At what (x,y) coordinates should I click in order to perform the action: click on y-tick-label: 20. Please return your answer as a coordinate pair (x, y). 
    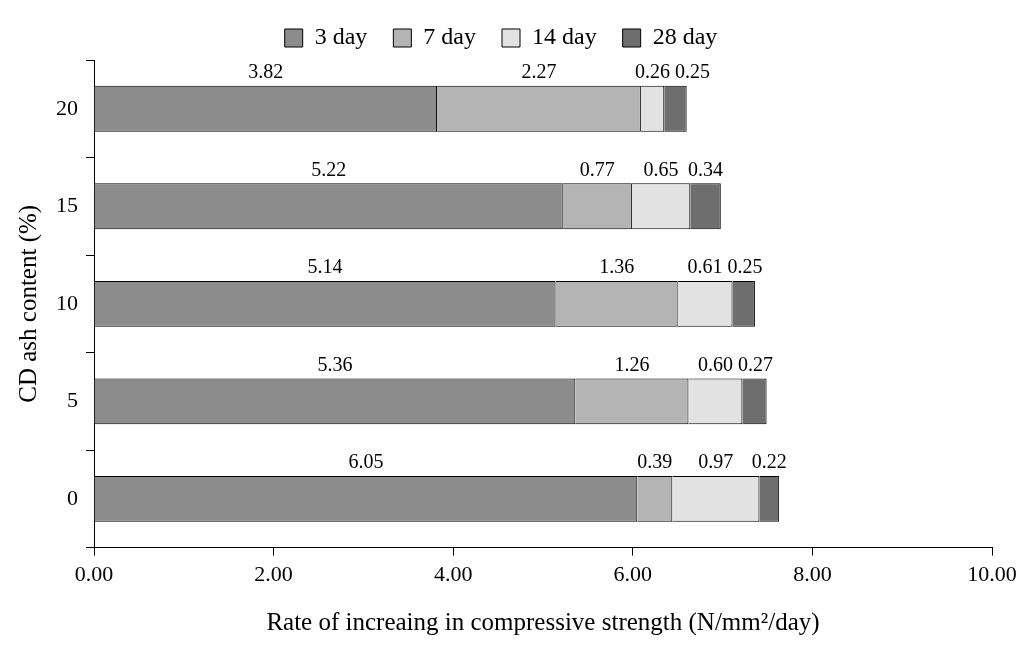
    Looking at the image, I should click on (67, 107).